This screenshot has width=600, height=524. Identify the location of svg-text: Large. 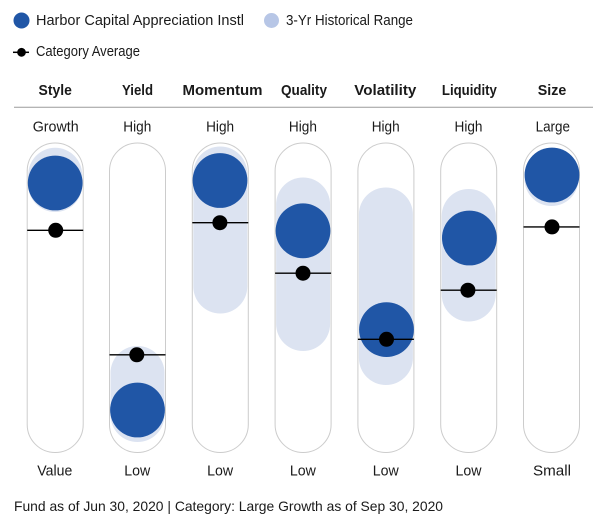
(553, 126).